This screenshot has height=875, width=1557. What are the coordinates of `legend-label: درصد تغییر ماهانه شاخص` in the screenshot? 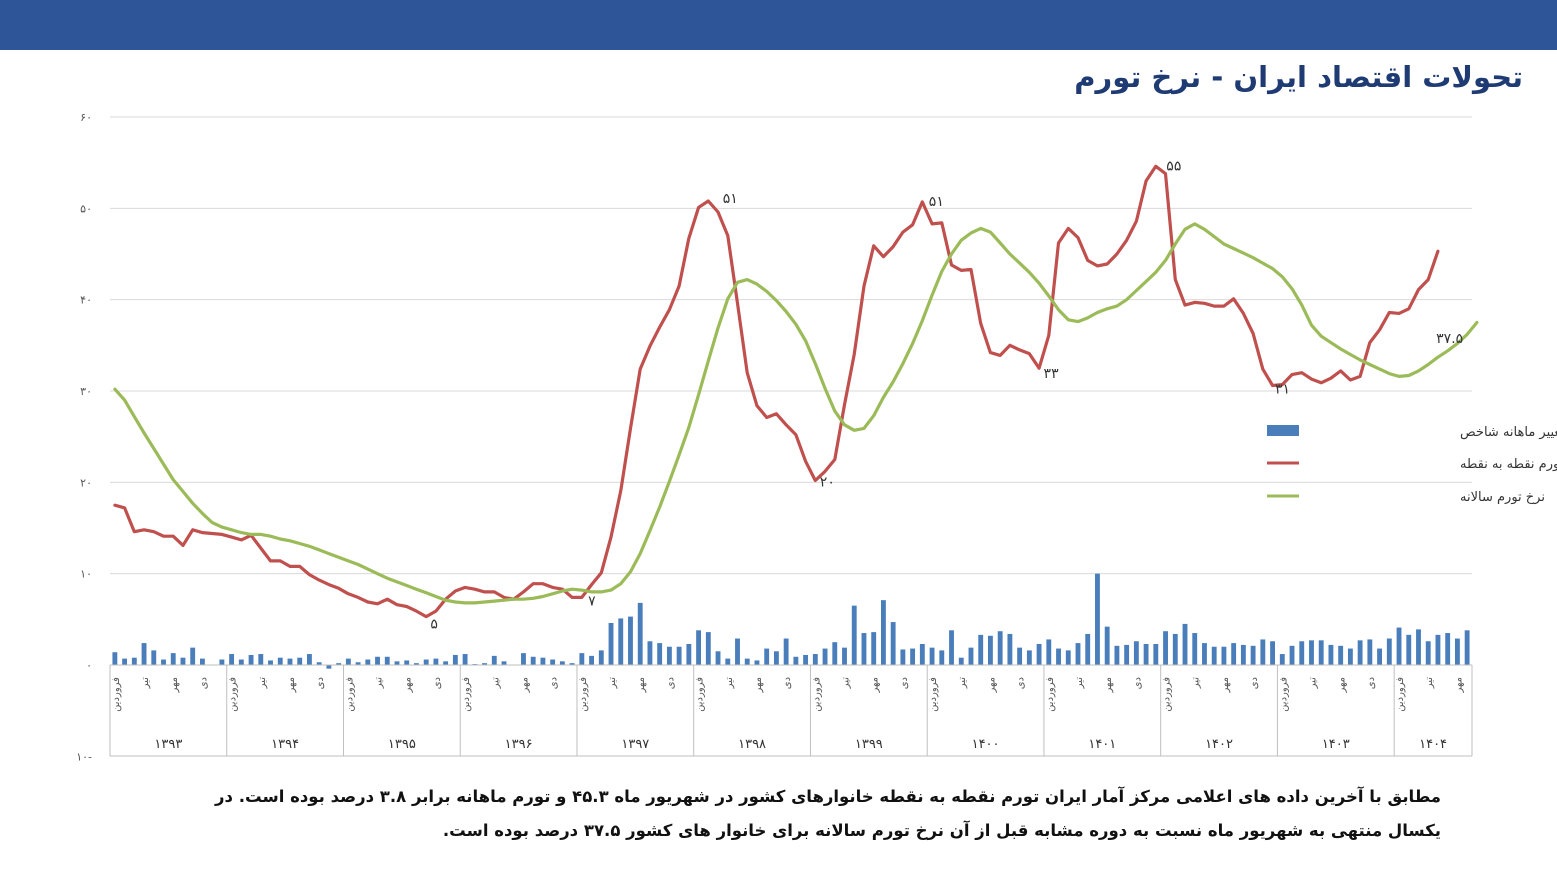 It's located at (1508, 432).